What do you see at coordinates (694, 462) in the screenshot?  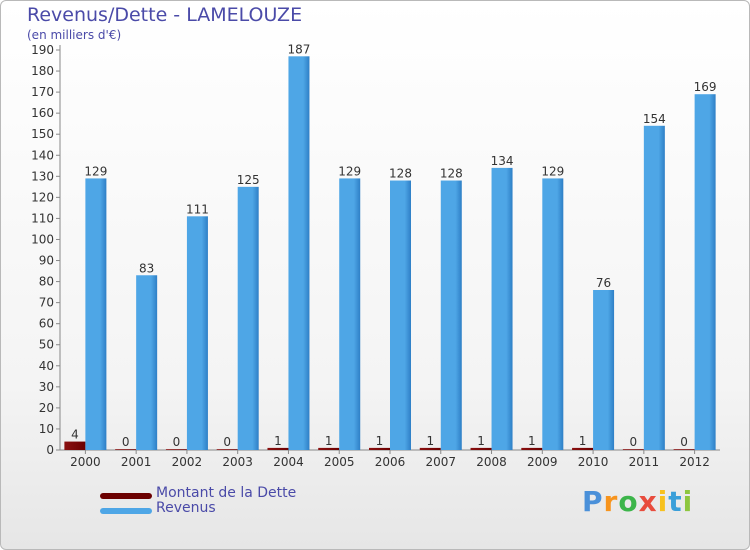 I see `x-tick-label: 2012` at bounding box center [694, 462].